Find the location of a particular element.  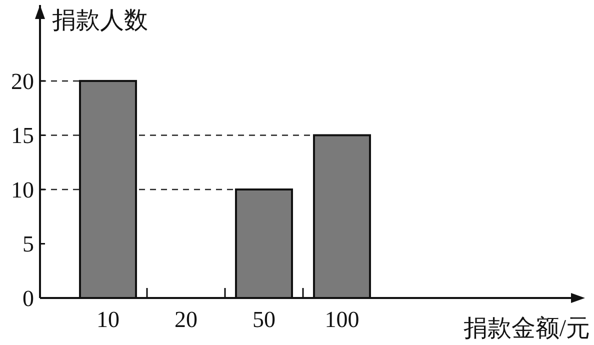

y-tick-label: 10 is located at coordinates (22, 189).